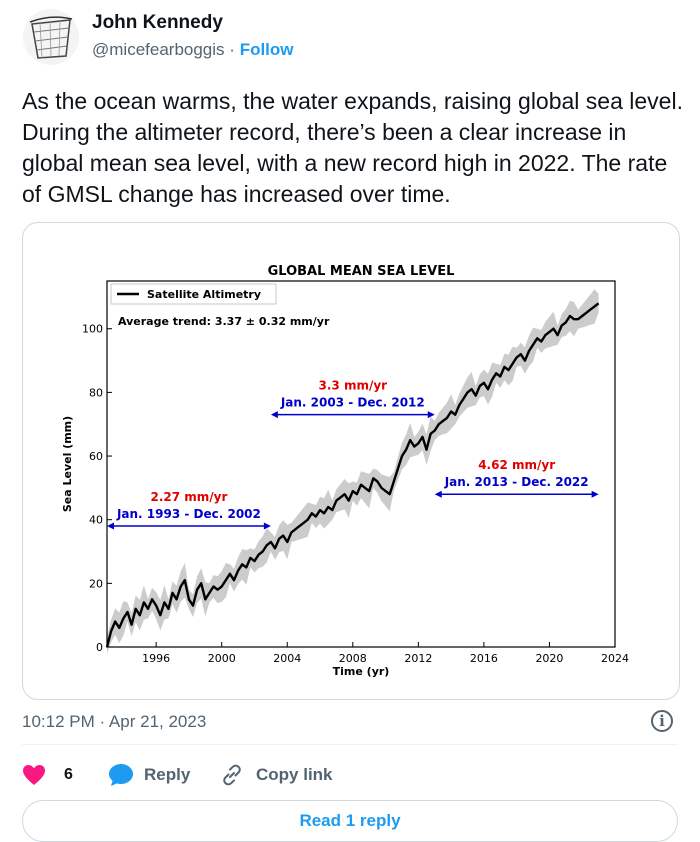 The height and width of the screenshot is (842, 700). I want to click on heart-icon, so click(34, 775).